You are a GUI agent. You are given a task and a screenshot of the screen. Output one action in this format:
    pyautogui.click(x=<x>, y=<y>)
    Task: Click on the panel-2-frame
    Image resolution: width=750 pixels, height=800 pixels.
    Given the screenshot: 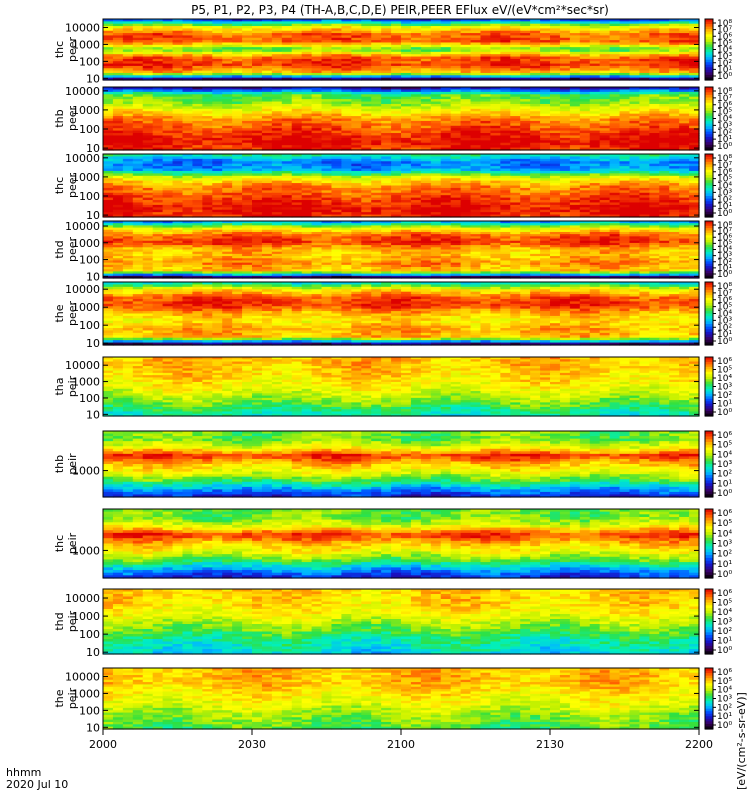 What is the action you would take?
    pyautogui.click(x=401, y=118)
    